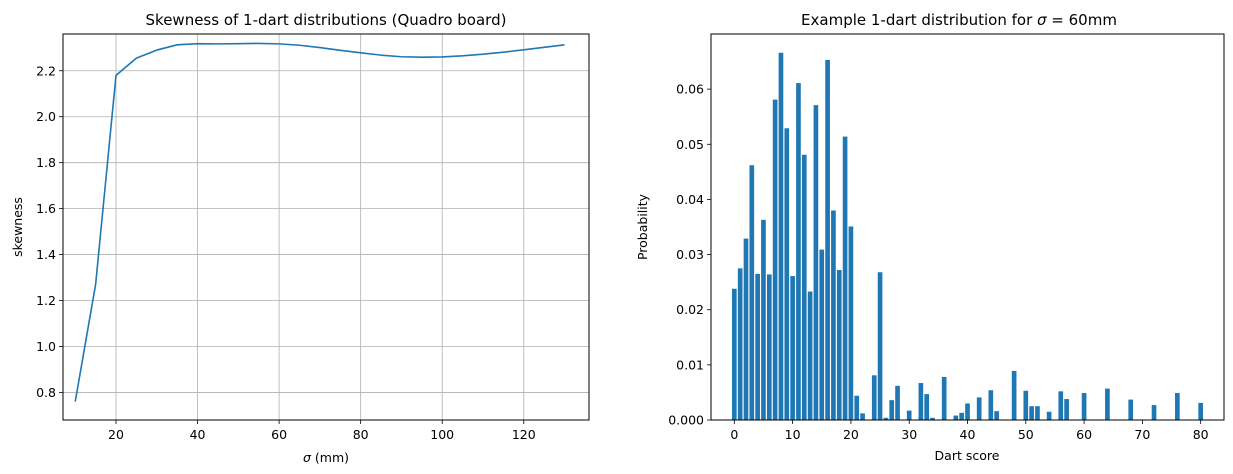 The height and width of the screenshot is (474, 1233). I want to click on right-x-ticks: 0 10 20 30 40 50 60 70 80, so click(969, 431).